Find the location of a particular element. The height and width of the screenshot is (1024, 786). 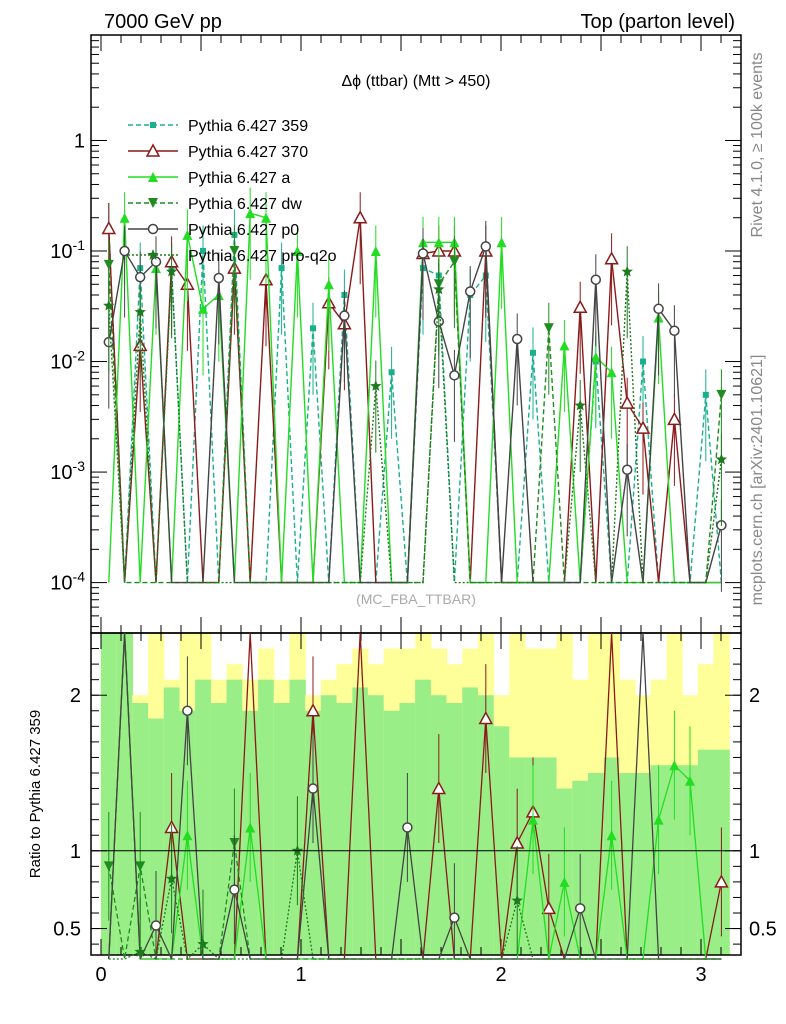

y-tick-label: 10⁻⁴ is located at coordinates (67, 582).